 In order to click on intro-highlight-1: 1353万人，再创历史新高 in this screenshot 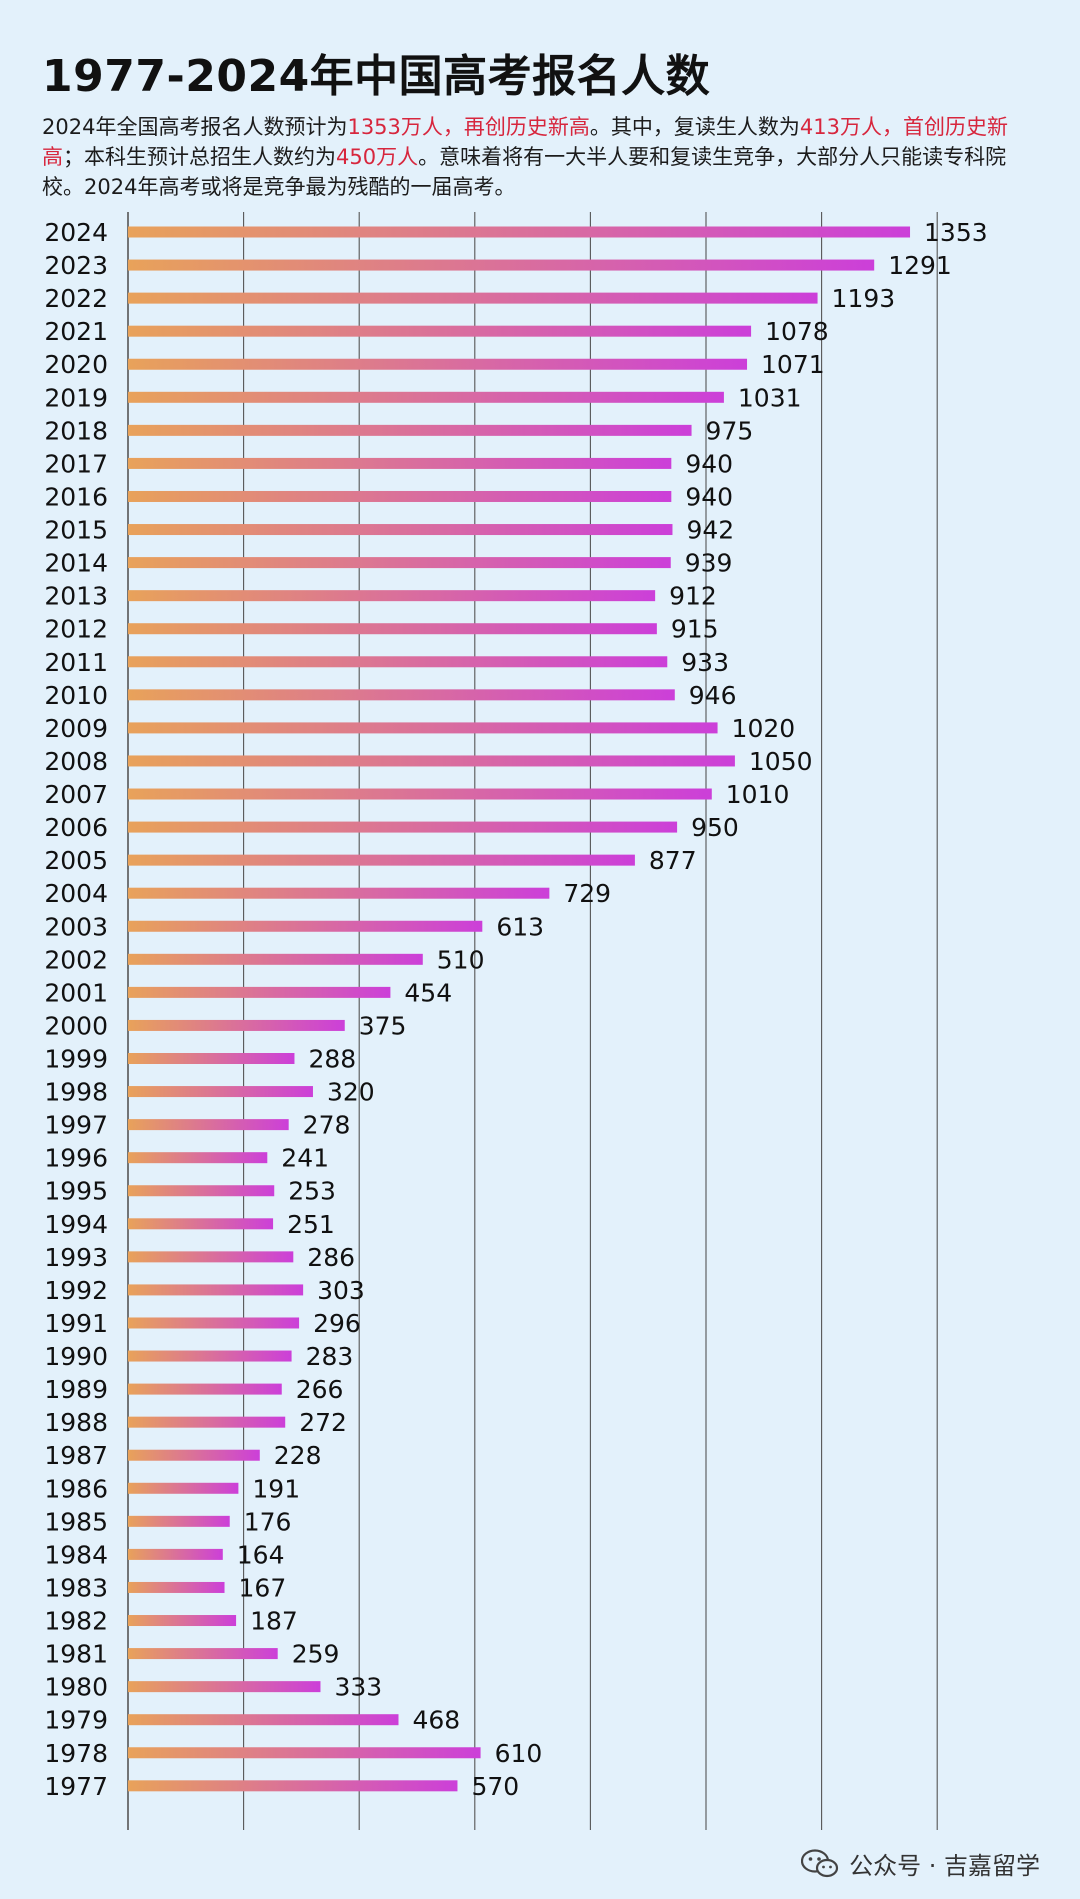, I will do `click(468, 127)`.